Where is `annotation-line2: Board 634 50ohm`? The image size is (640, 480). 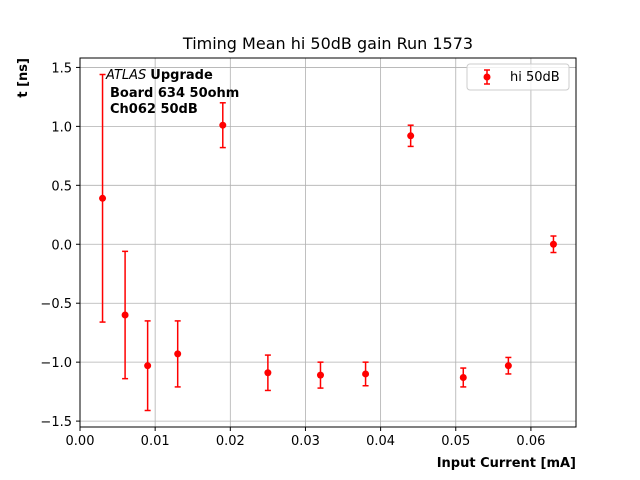
annotation-line2: Board 634 50ohm is located at coordinates (174, 93).